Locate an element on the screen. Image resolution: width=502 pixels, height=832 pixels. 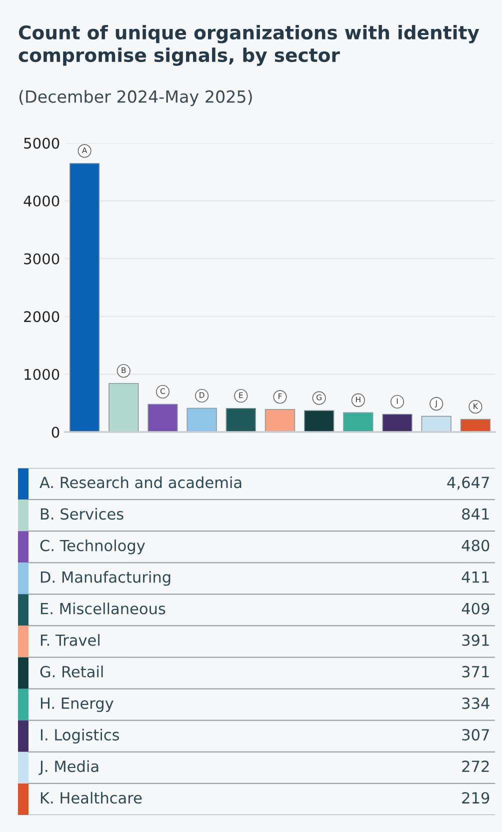
text: H. Energy is located at coordinates (77, 705).